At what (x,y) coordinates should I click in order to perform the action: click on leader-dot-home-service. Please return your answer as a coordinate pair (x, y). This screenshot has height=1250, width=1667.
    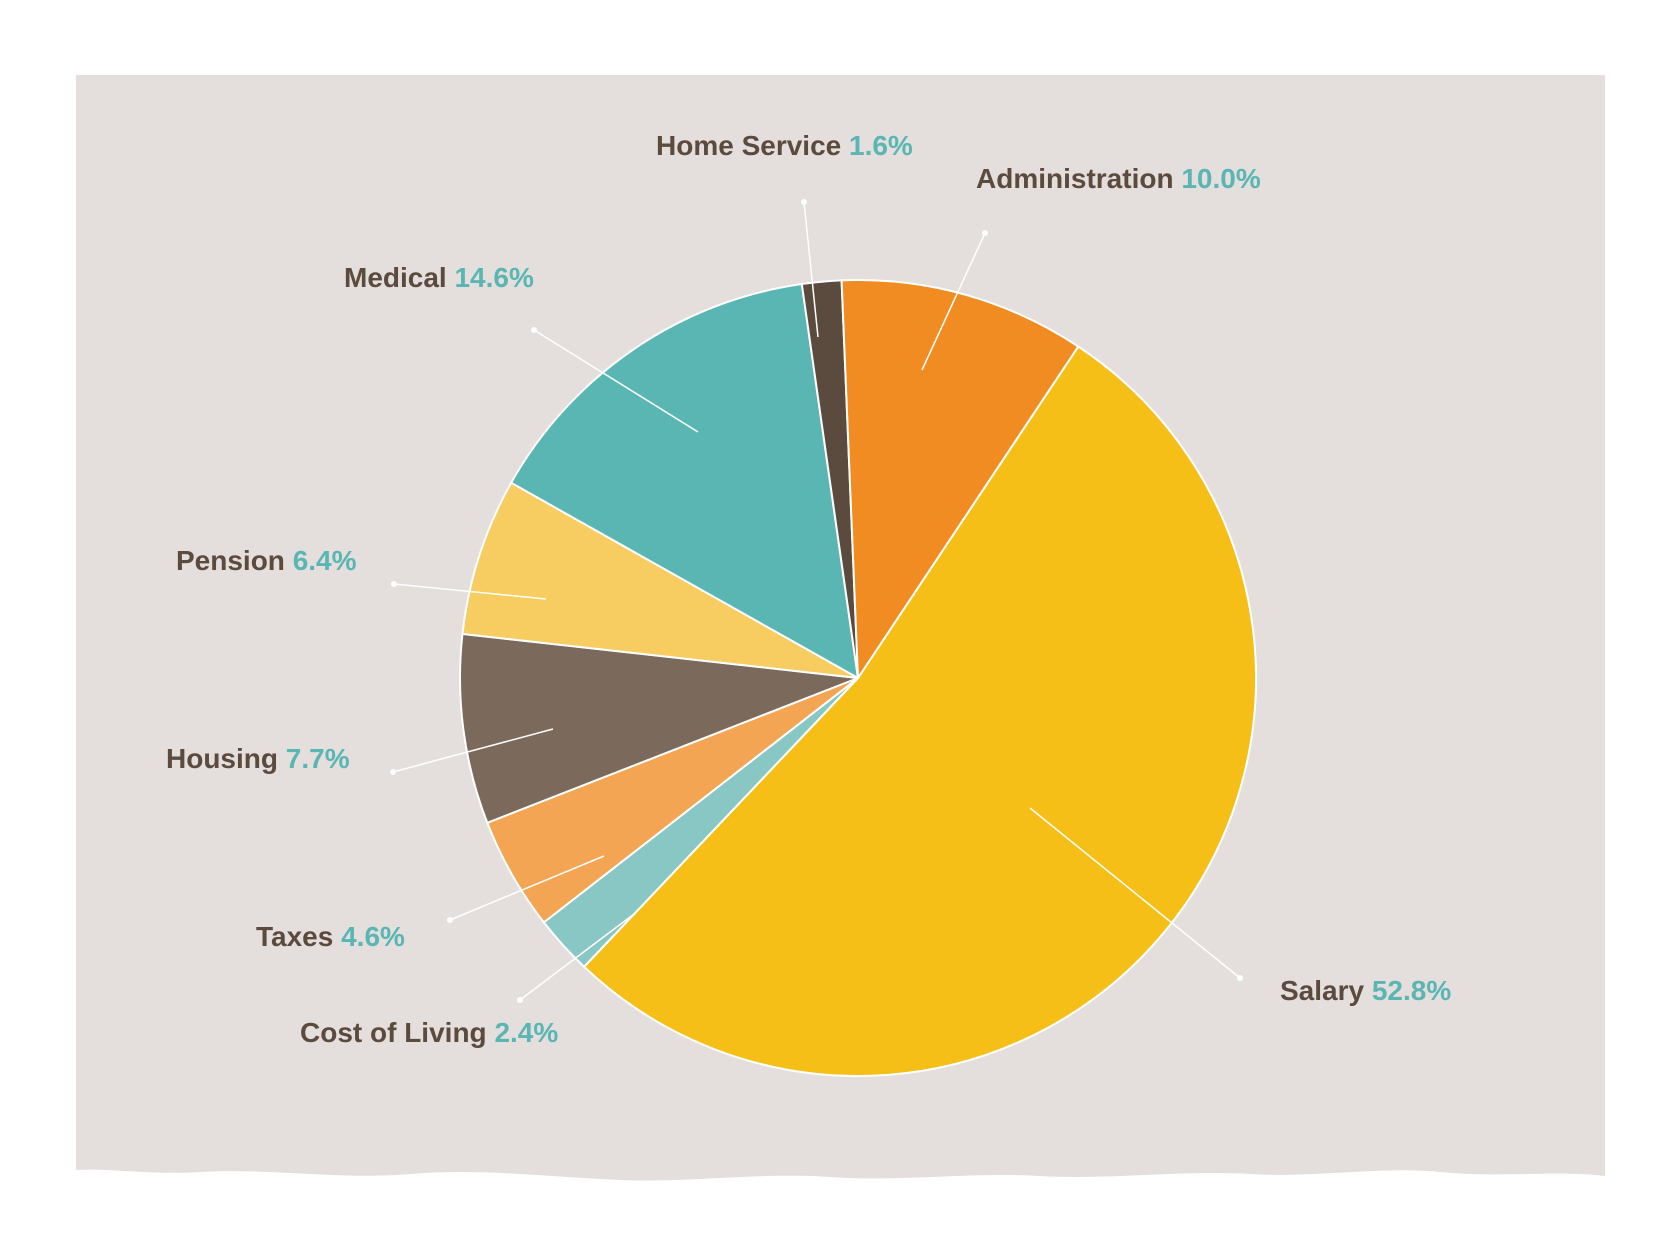
    Looking at the image, I should click on (804, 202).